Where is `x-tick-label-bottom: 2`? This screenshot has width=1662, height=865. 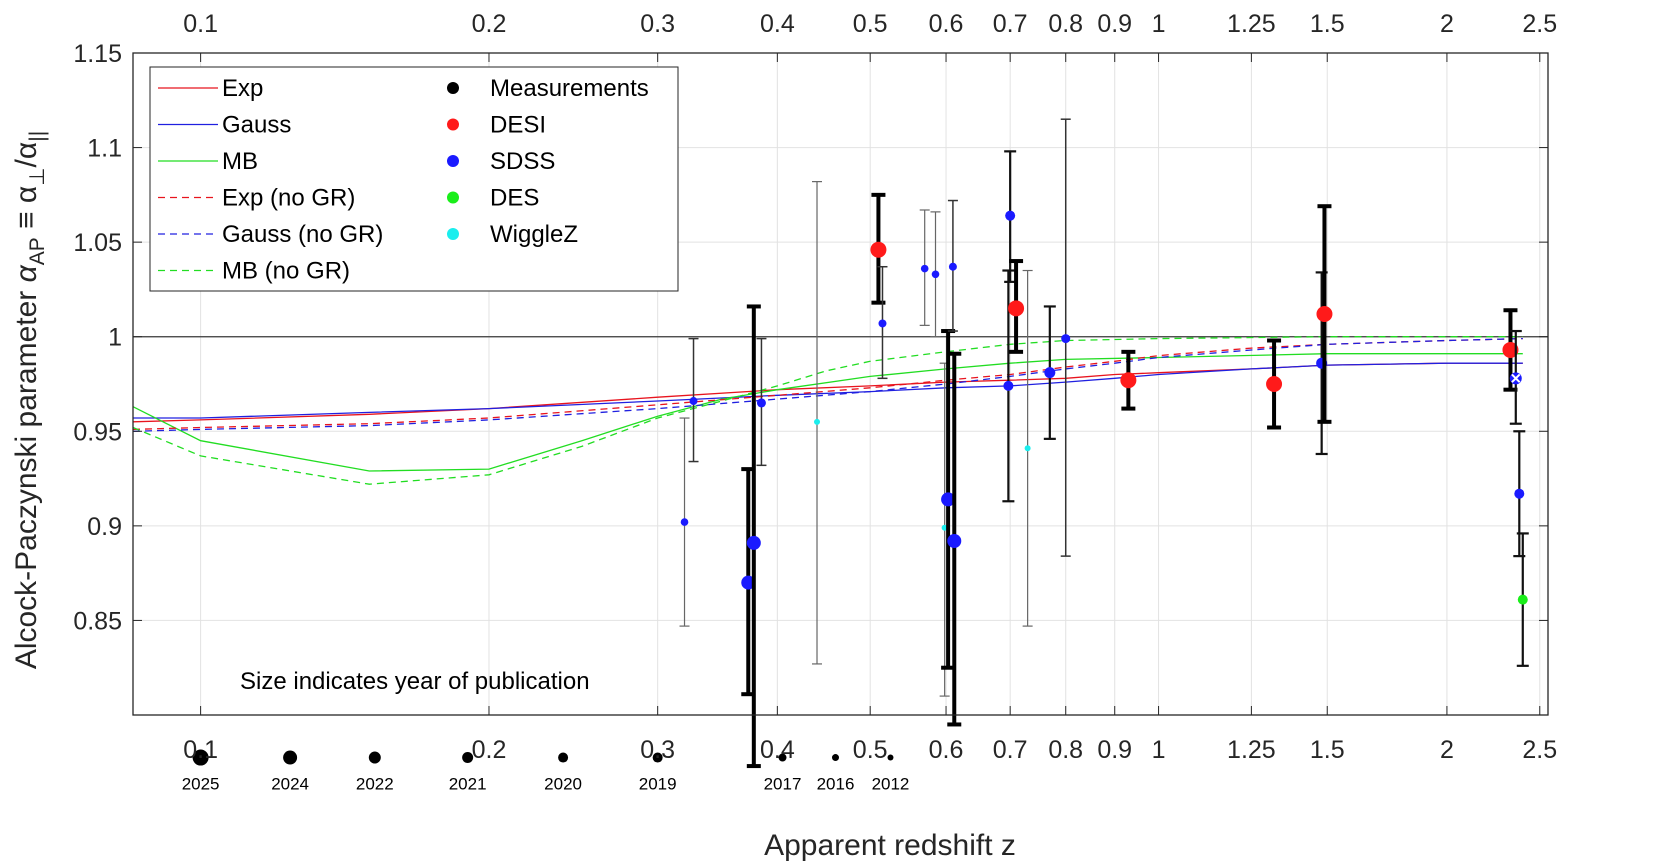
x-tick-label-bottom: 2 is located at coordinates (1447, 750).